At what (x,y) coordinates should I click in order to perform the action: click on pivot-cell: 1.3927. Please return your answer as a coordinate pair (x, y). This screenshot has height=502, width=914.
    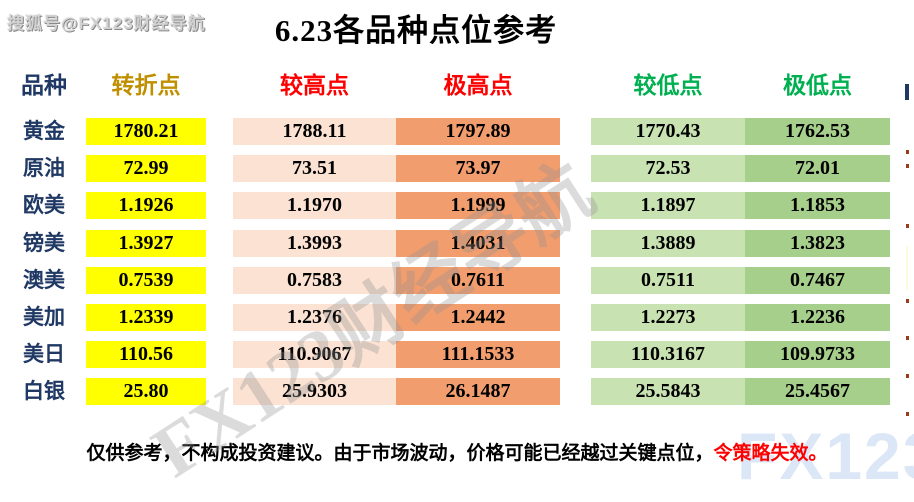
    Looking at the image, I should click on (146, 243).